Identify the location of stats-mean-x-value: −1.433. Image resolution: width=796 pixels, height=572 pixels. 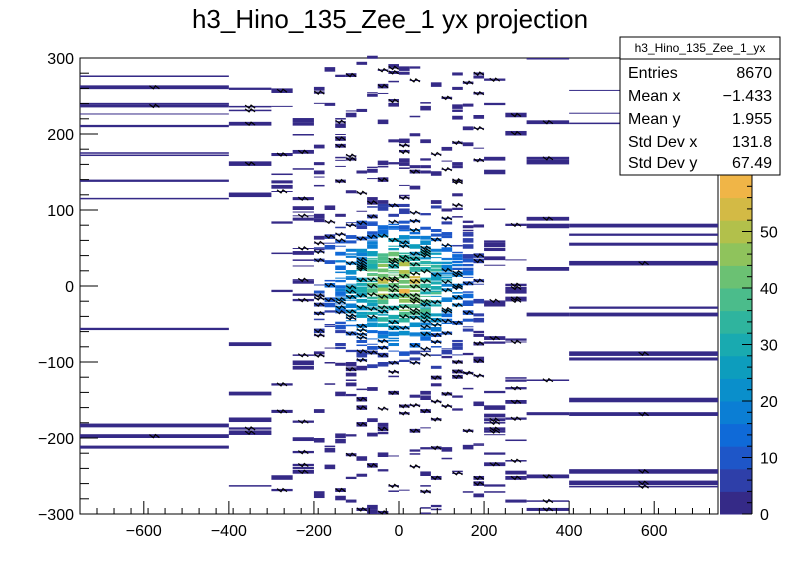
(747, 96).